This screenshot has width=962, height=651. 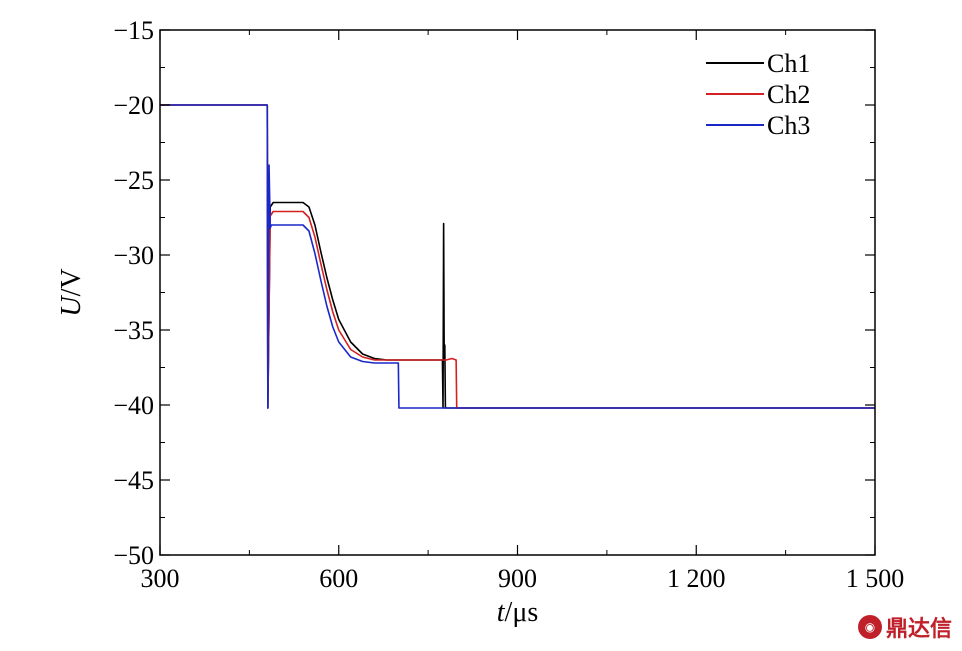 I want to click on x-axis-label: t/μs, so click(x=517, y=612).